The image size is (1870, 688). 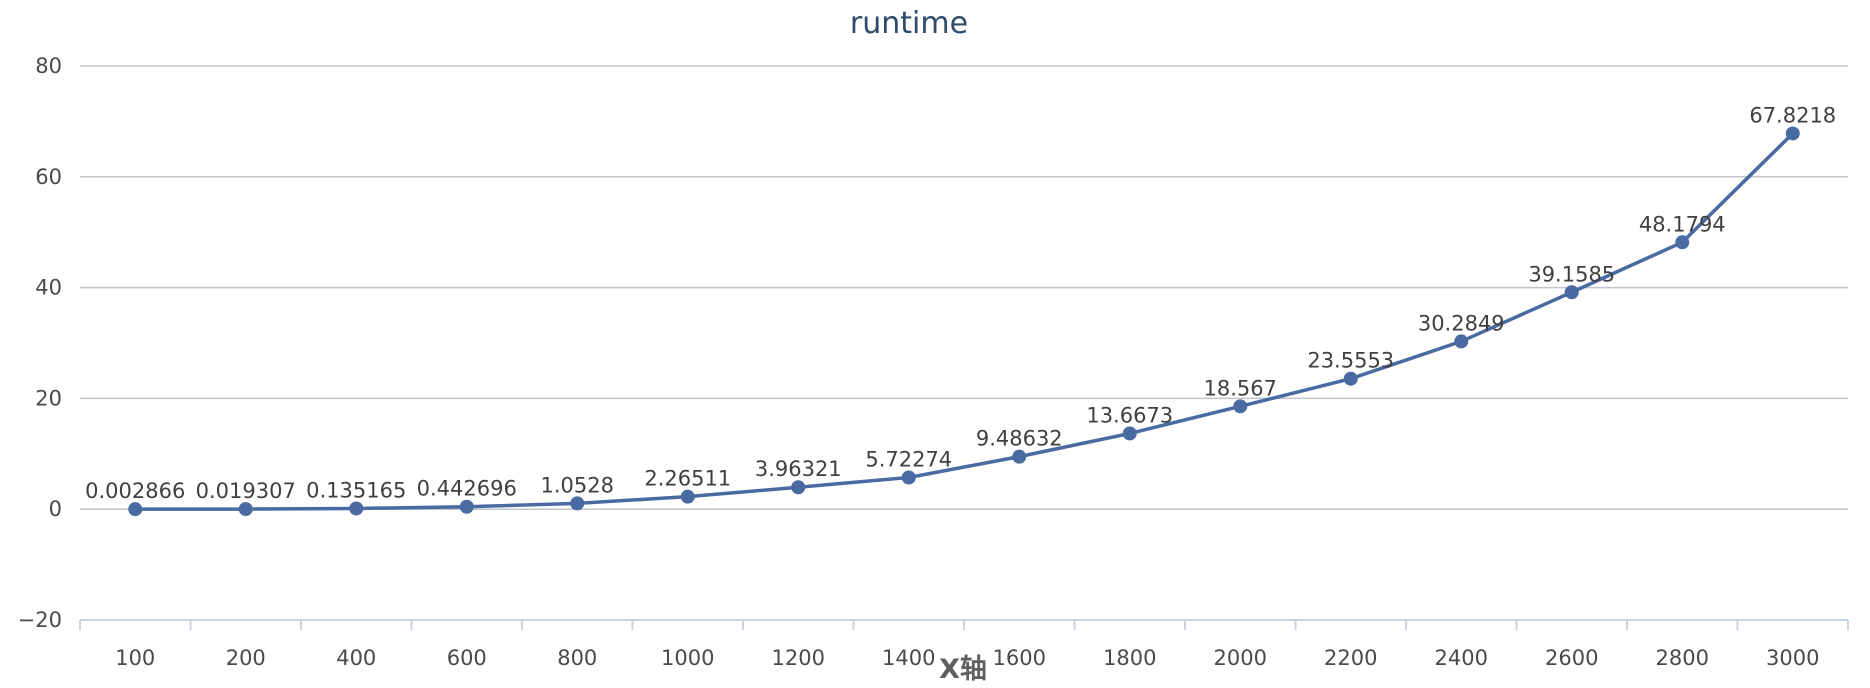 I want to click on y-tick-label: 20, so click(x=48, y=398).